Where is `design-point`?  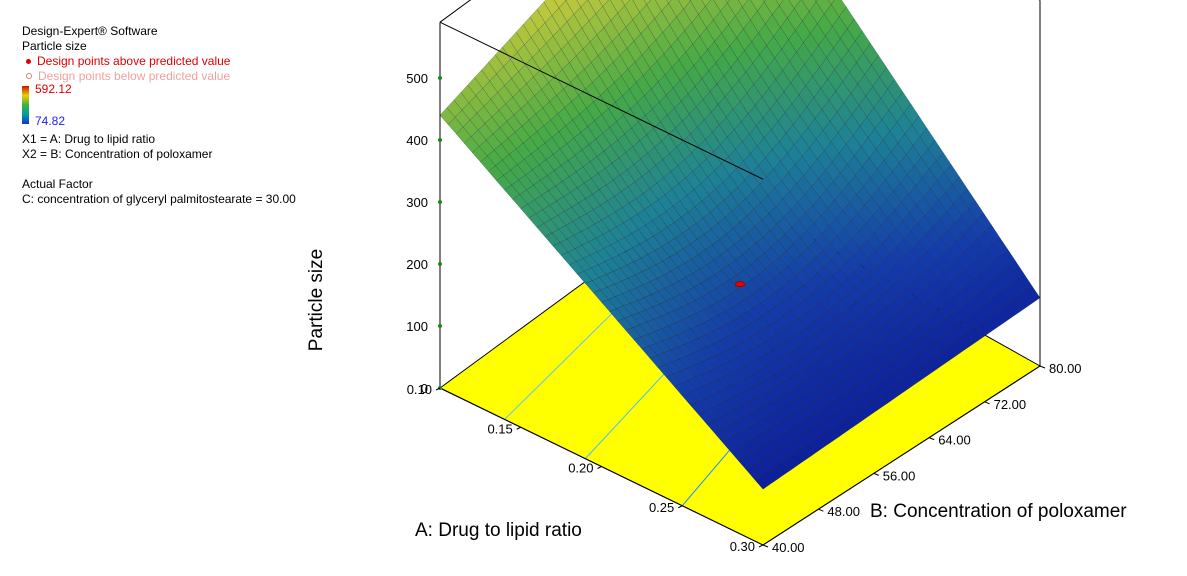 design-point is located at coordinates (740, 284).